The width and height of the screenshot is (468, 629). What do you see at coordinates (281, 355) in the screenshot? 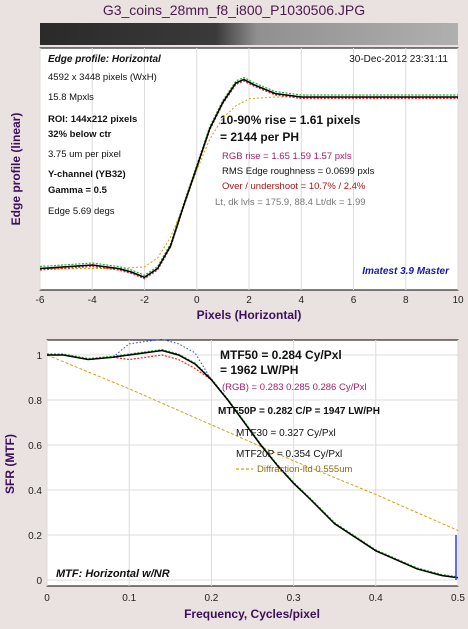
I see `mtf50-line-1: MTF50 = 0.284 Cy/Pxl` at bounding box center [281, 355].